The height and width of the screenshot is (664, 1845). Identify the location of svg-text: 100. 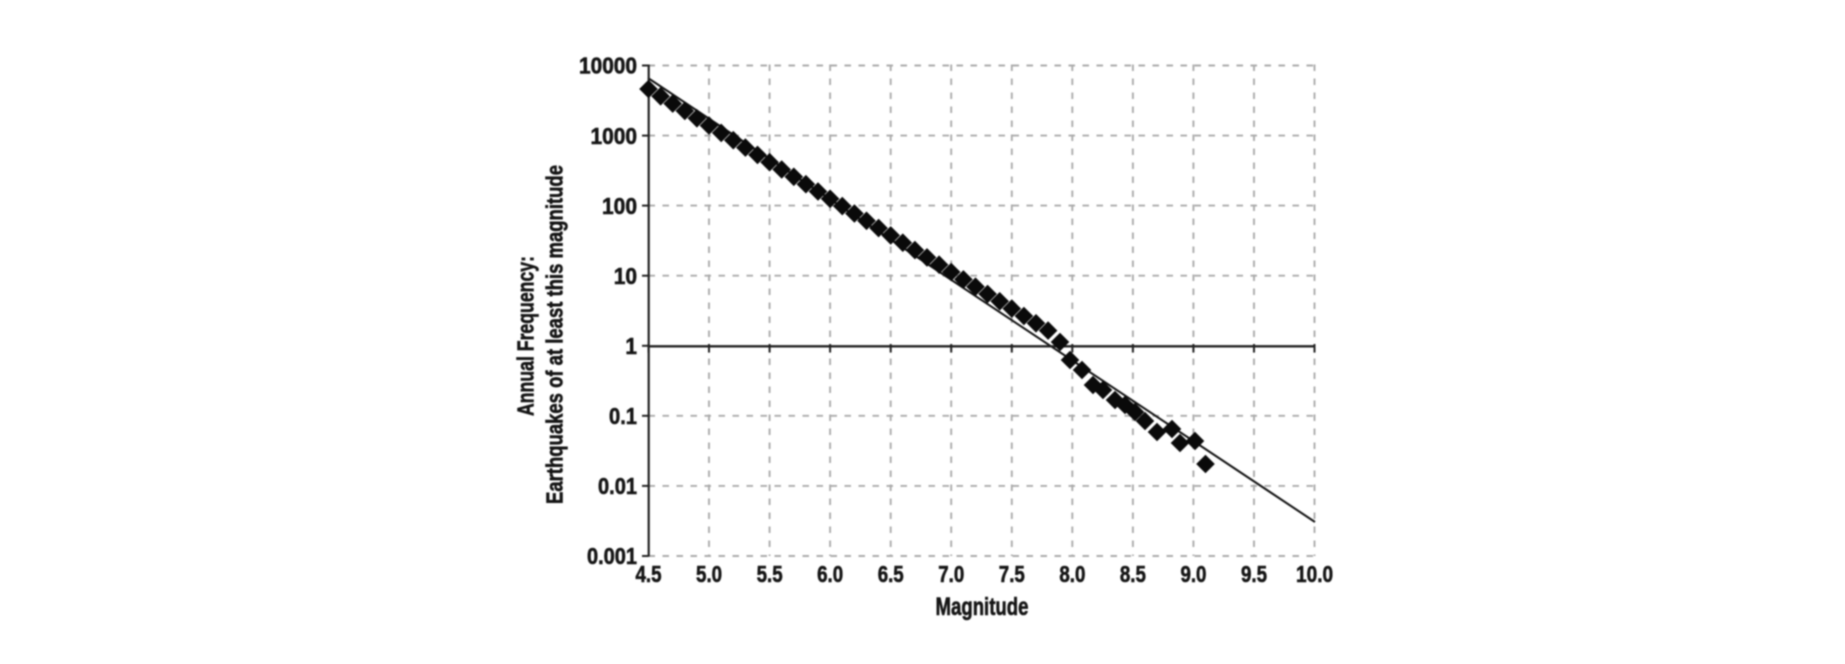
(619, 206).